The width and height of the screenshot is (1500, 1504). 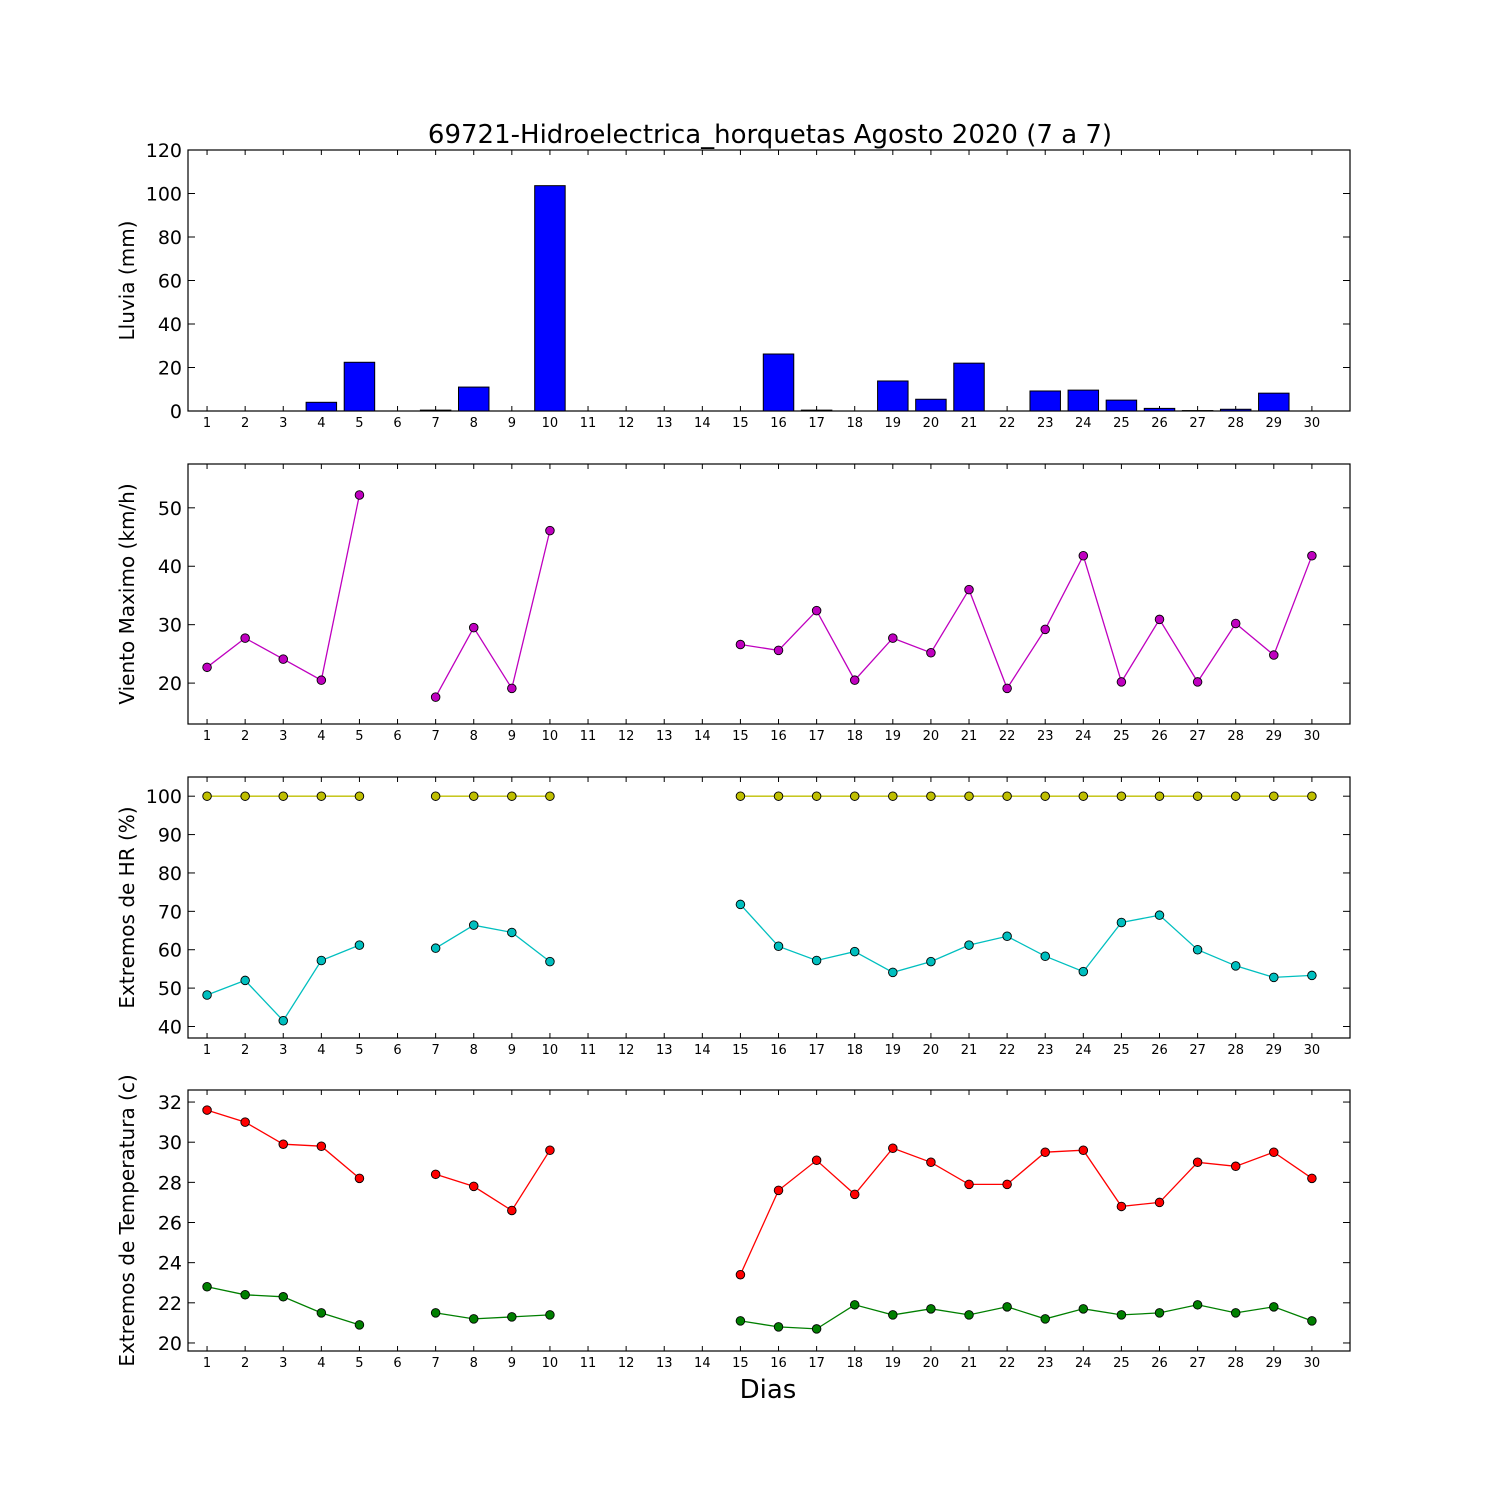 I want to click on panel-3-xtick-label: 21, so click(x=969, y=1050).